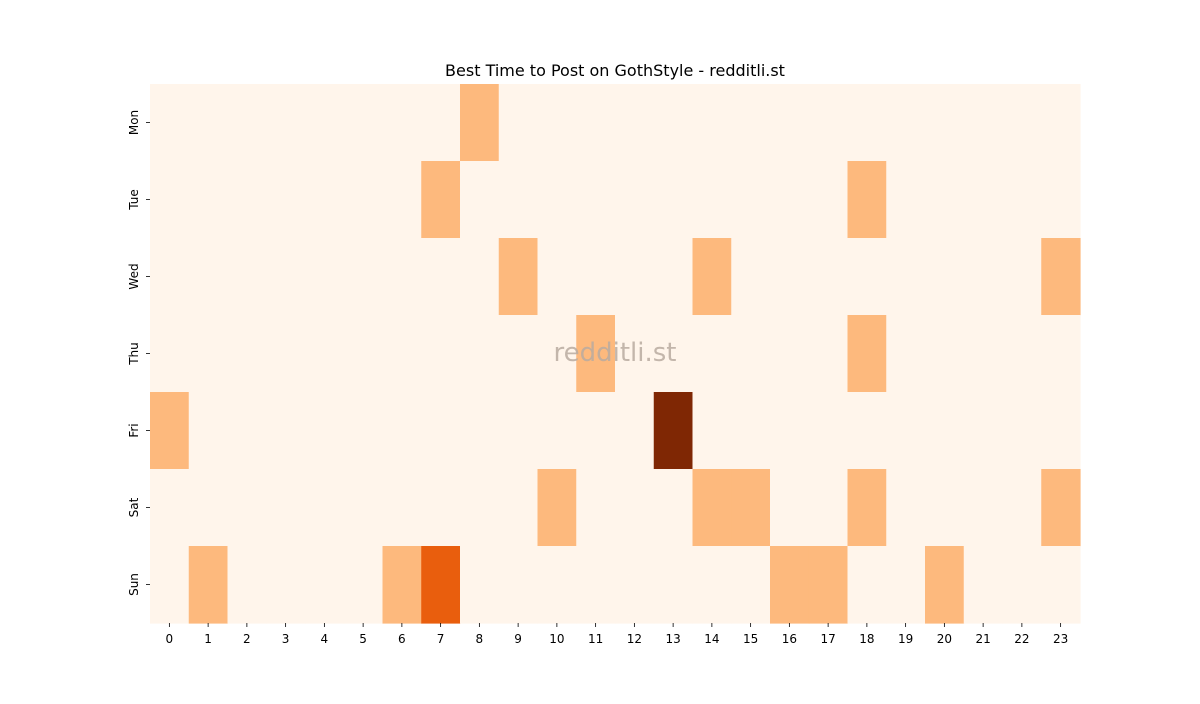  Describe the element at coordinates (617, 634) in the screenshot. I see `x-axis-ticks: 0 1 2 3 4 5 6 7 8 9 10 11 12 13 14 15 16 17 18 19 20 21 22 23` at that location.